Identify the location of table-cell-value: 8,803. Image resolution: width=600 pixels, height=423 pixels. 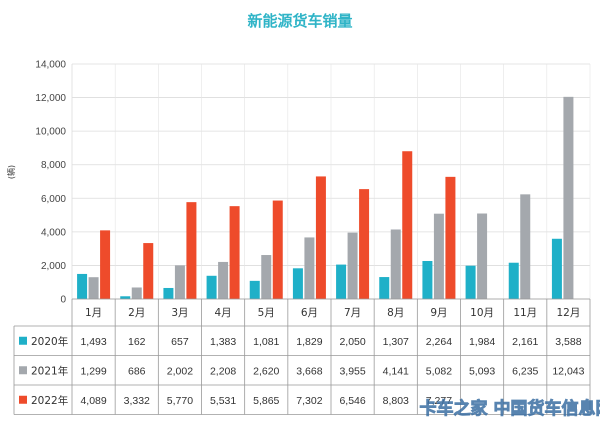
(396, 401).